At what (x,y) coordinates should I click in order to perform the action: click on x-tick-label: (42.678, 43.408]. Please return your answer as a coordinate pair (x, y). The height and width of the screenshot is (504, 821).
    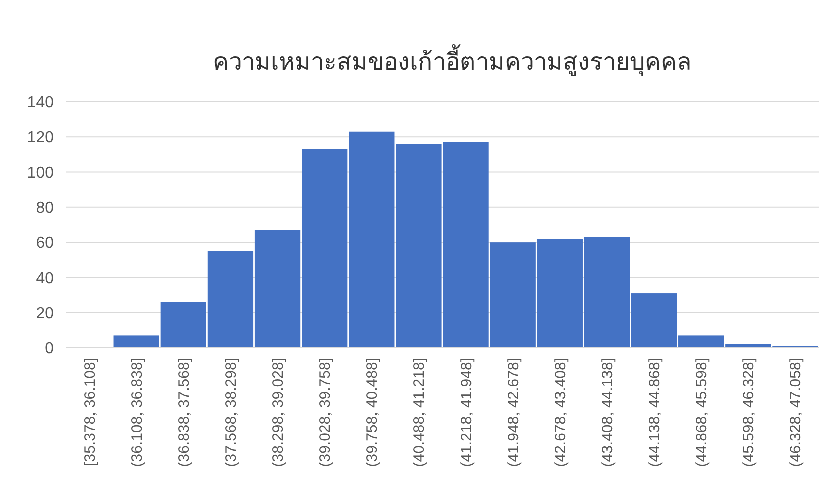
    Looking at the image, I should click on (561, 413).